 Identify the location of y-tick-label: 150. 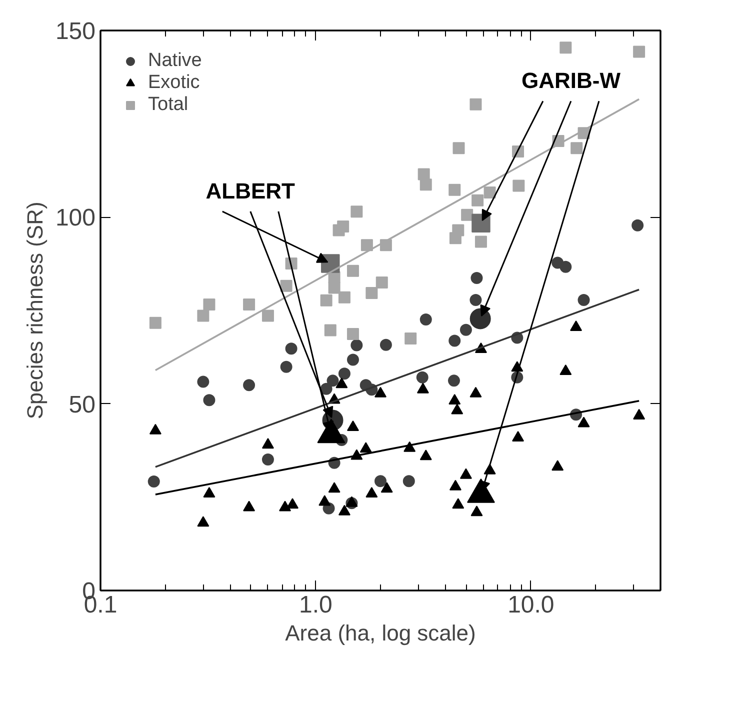
(75, 31).